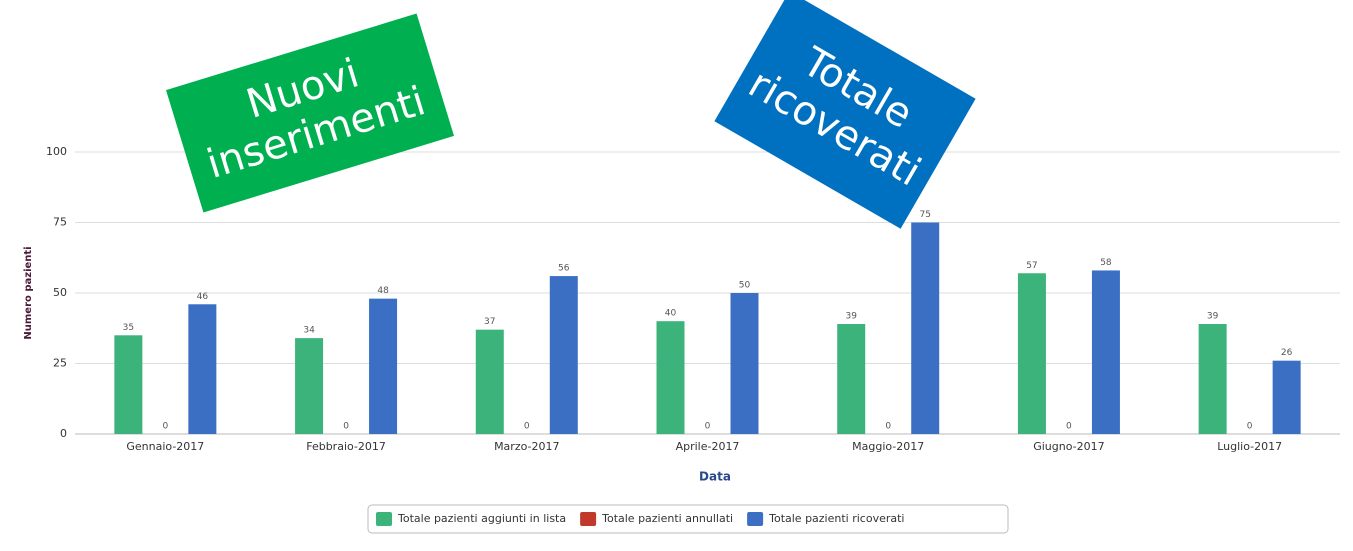 This screenshot has width=1353, height=551. Describe the element at coordinates (1068, 446) in the screenshot. I see `x-tick-label: Giugno-2017` at that location.